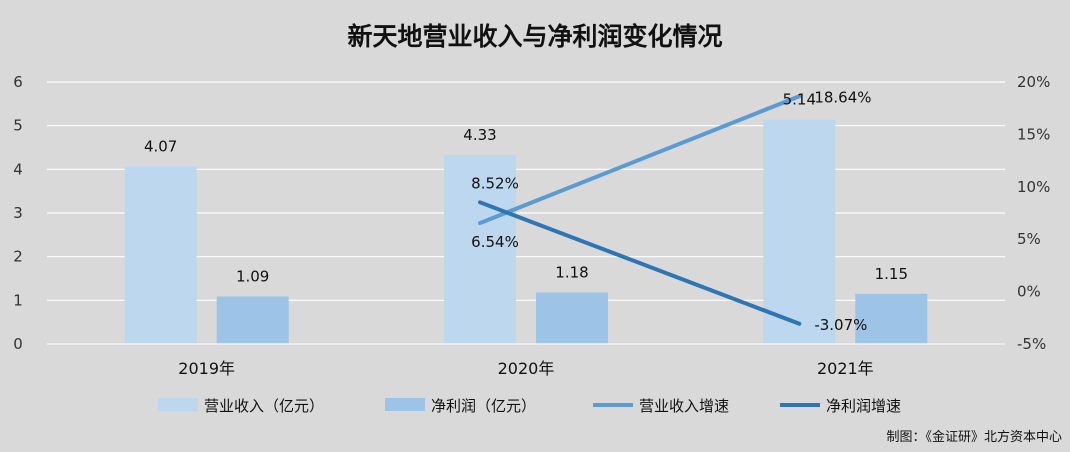 Image resolution: width=1070 pixels, height=457 pixels. Describe the element at coordinates (18, 126) in the screenshot. I see `left-tick-label: 5` at that location.